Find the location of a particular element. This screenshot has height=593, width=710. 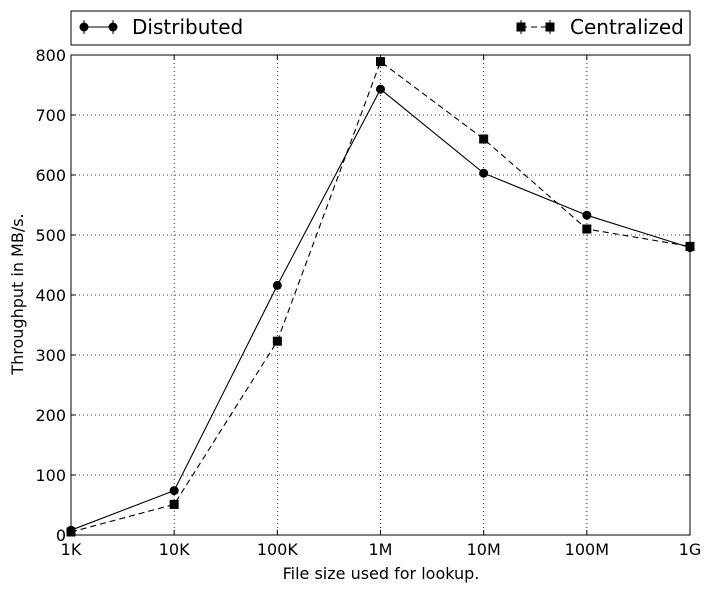

legend-frame is located at coordinates (380, 28).